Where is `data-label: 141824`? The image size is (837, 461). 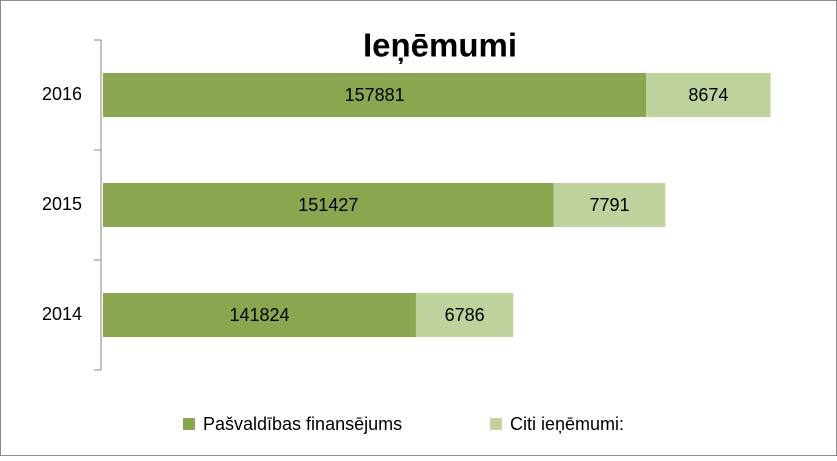 data-label: 141824 is located at coordinates (259, 315).